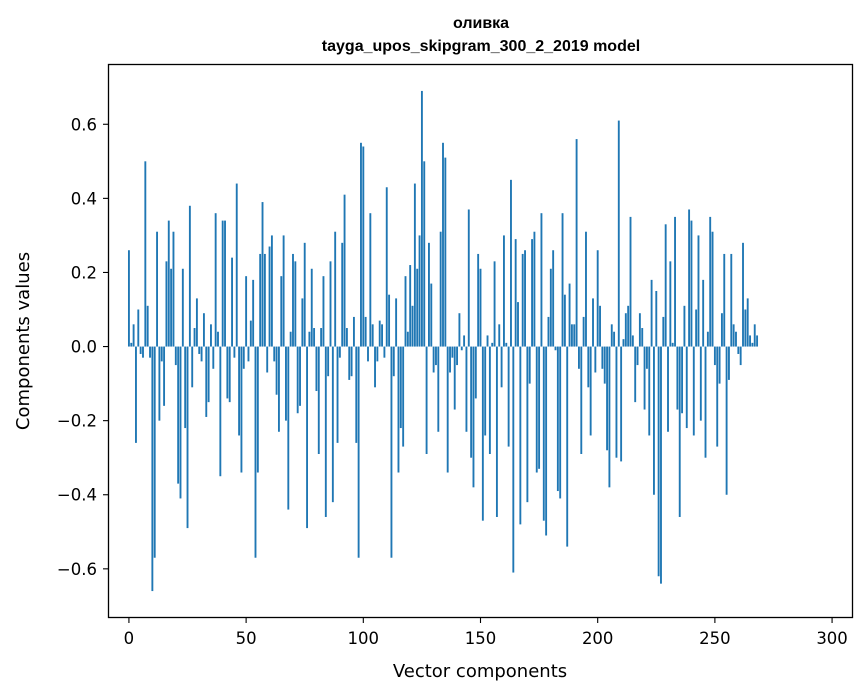 Image resolution: width=867 pixels, height=696 pixels. What do you see at coordinates (129, 638) in the screenshot?
I see `x-tick-label: 0` at bounding box center [129, 638].